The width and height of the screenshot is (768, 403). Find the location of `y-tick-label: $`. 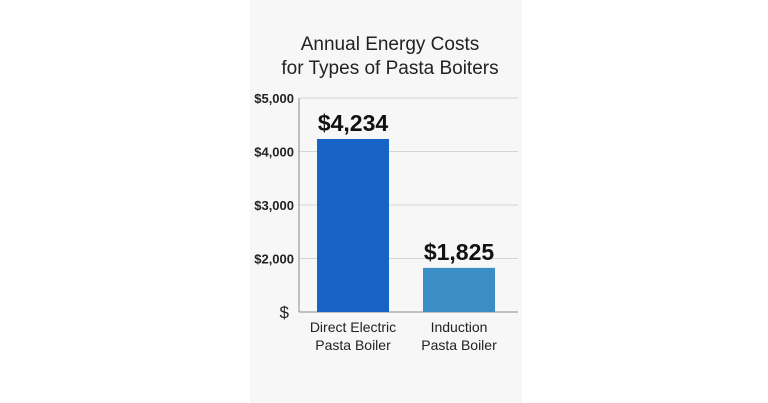

y-tick-label: $ is located at coordinates (285, 312).